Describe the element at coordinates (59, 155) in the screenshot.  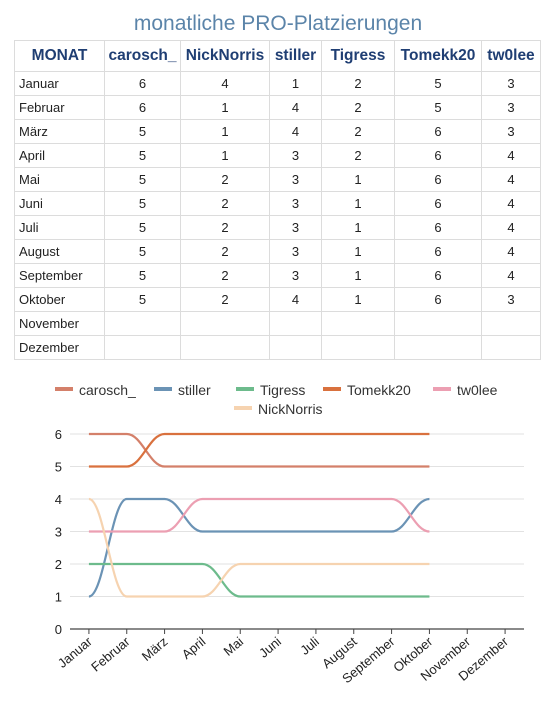
I see `month-cell: April` at that location.